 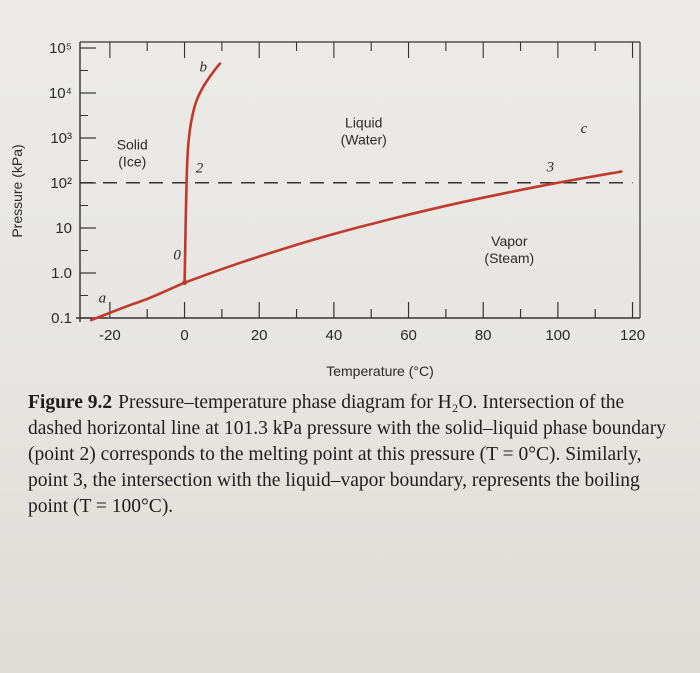 I want to click on caption-figure-number: Figure 9.2, so click(x=70, y=402).